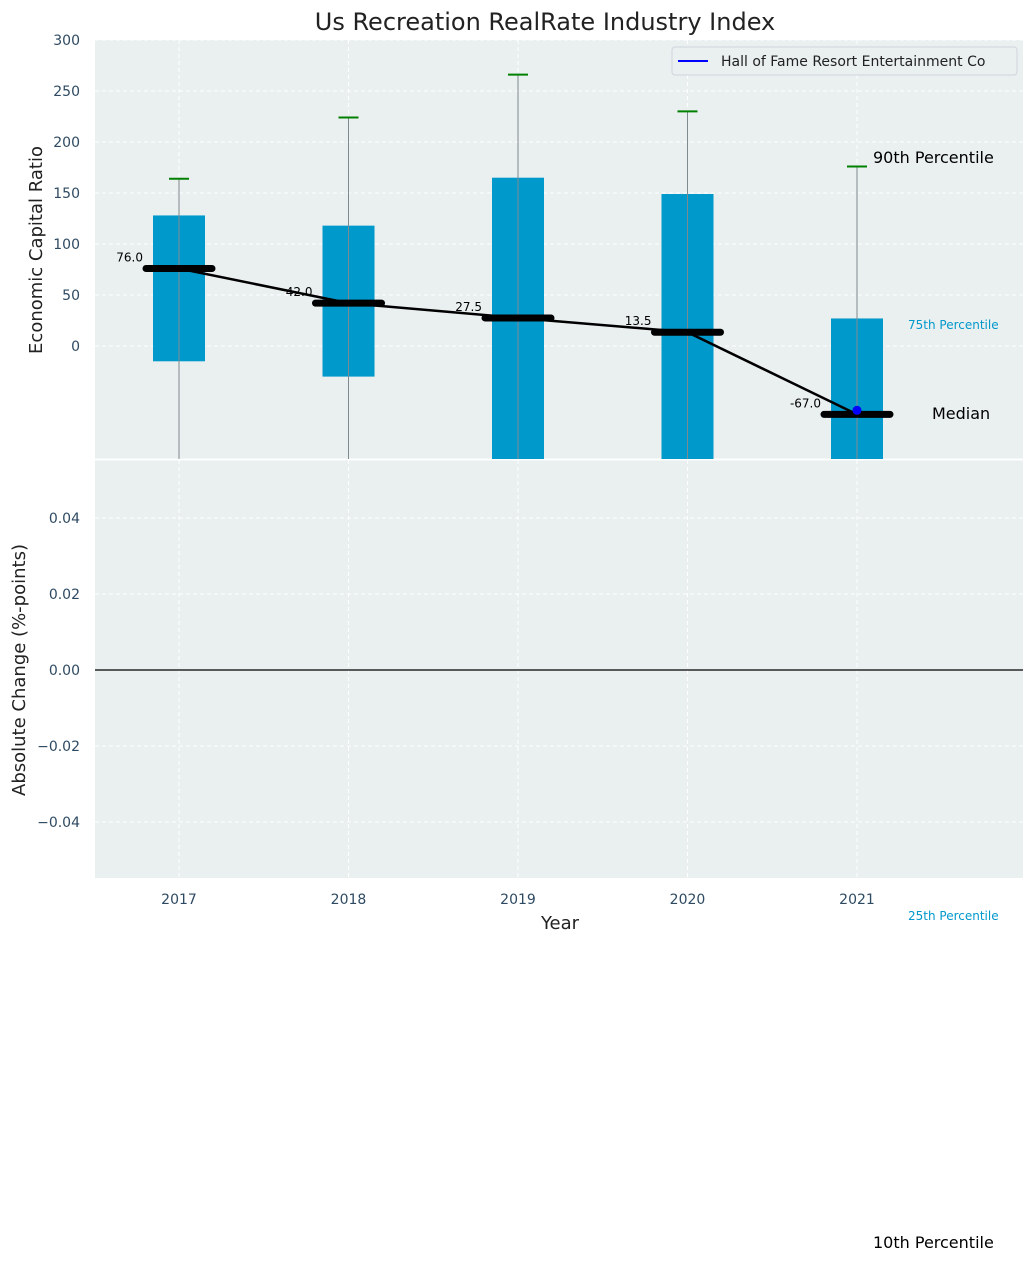  What do you see at coordinates (560, 923) in the screenshot?
I see `x-axis-label: Year` at bounding box center [560, 923].